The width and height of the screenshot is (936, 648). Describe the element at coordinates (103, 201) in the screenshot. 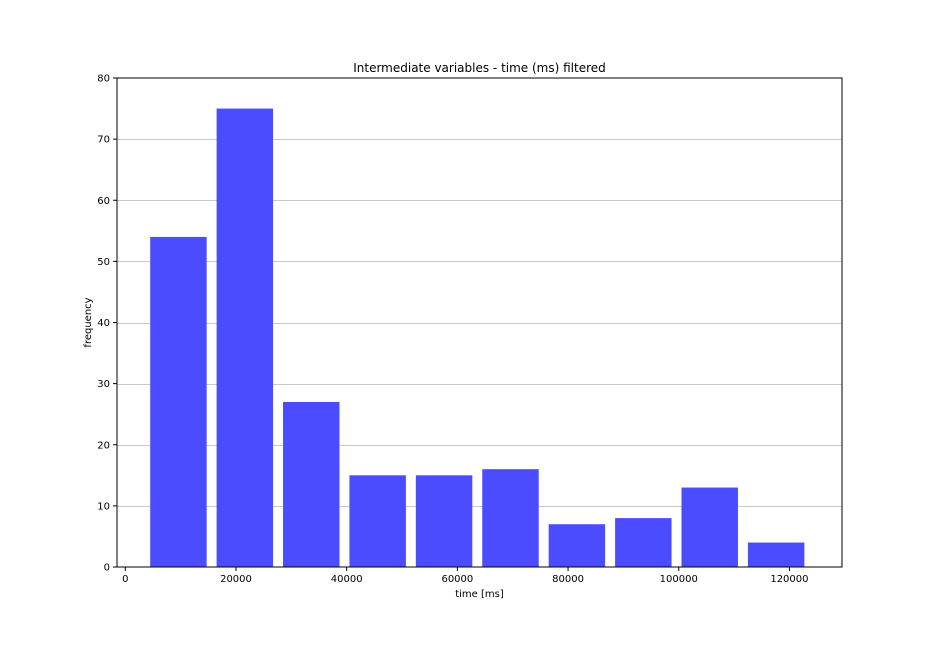

I see `y-tick-label: 60` at that location.